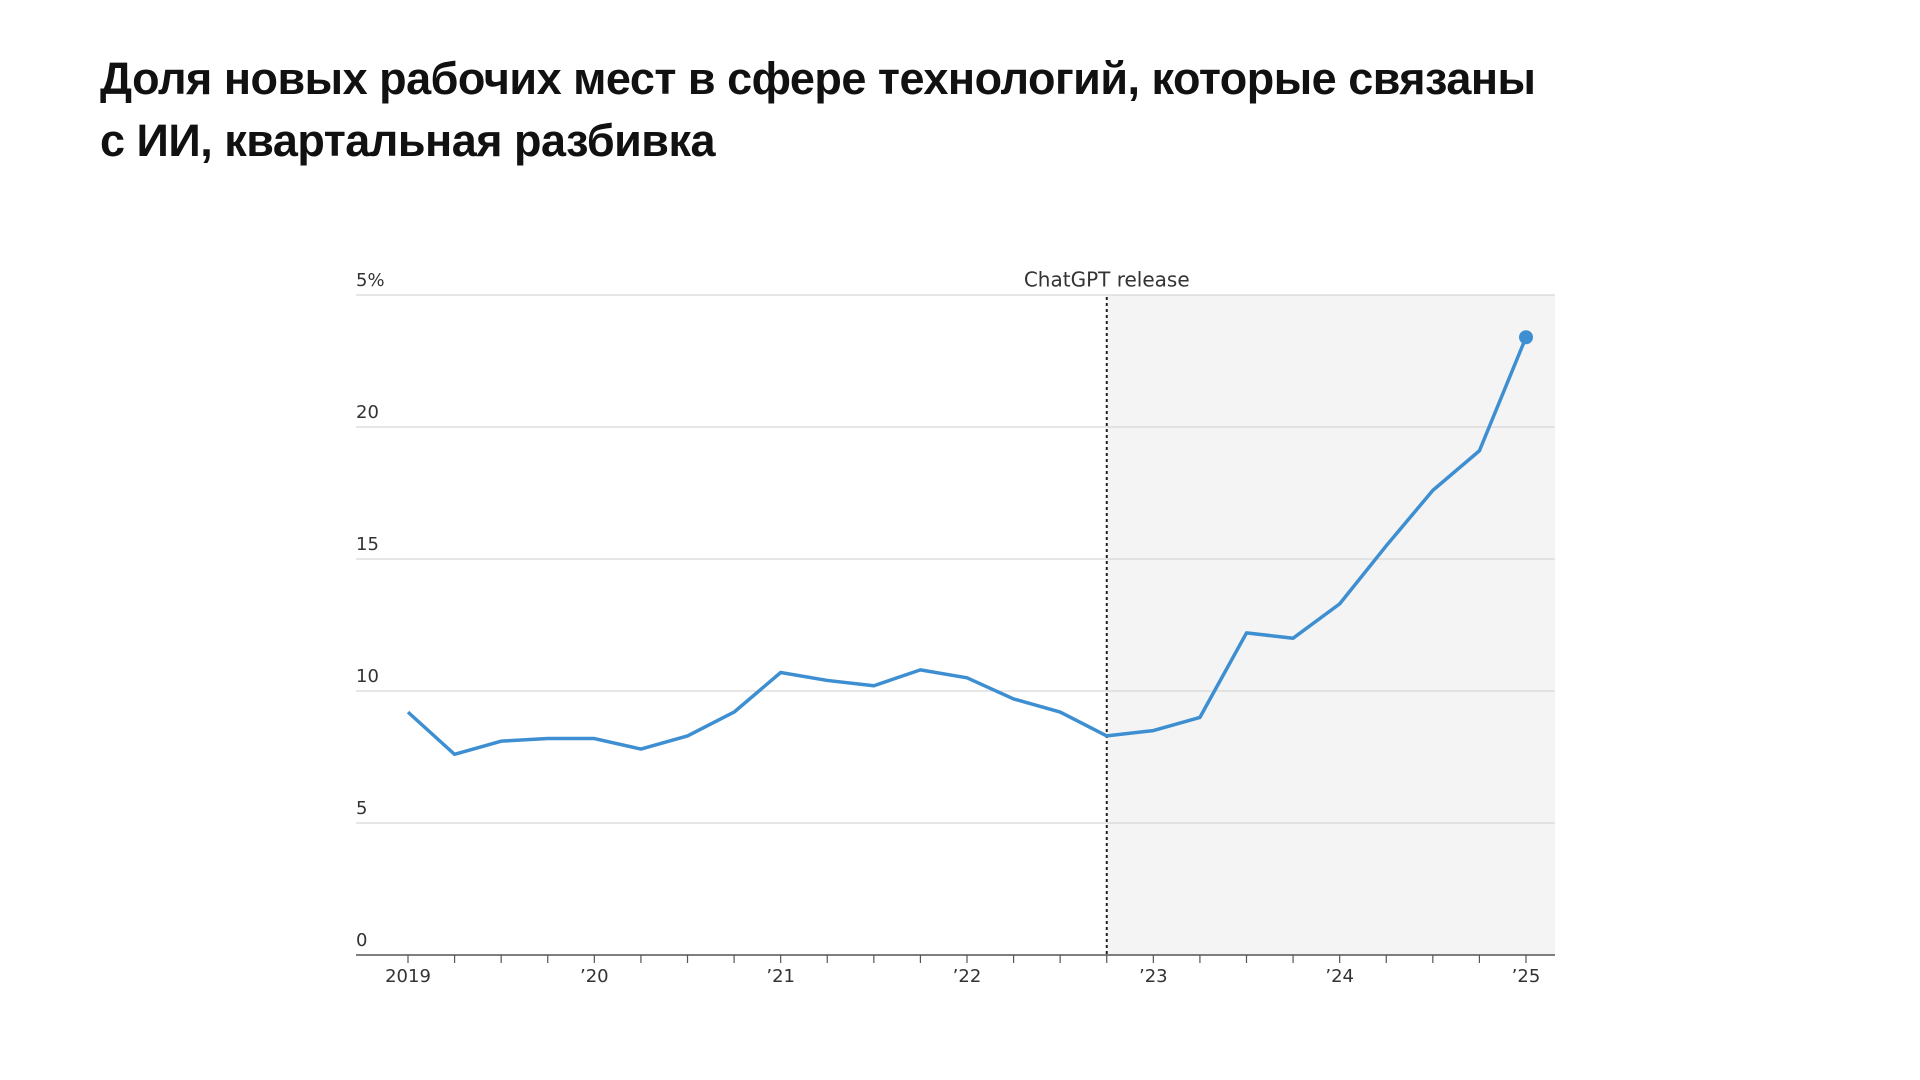 The width and height of the screenshot is (1920, 1080). Describe the element at coordinates (370, 280) in the screenshot. I see `y-tick-label: 5%` at that location.